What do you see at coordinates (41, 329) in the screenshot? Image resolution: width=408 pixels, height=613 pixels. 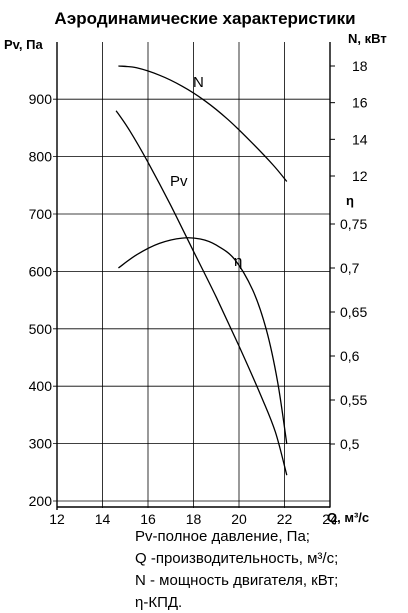 I see `y-tick-label-pressure: 500` at bounding box center [41, 329].